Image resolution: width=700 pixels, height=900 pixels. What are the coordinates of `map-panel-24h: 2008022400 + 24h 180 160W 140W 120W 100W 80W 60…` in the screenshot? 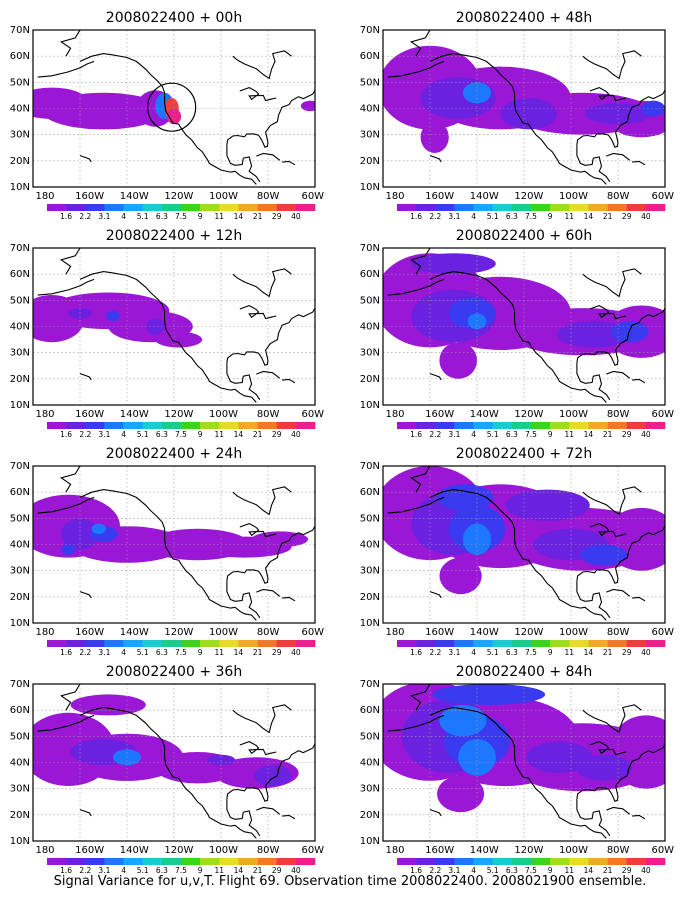 It's located at (167, 551).